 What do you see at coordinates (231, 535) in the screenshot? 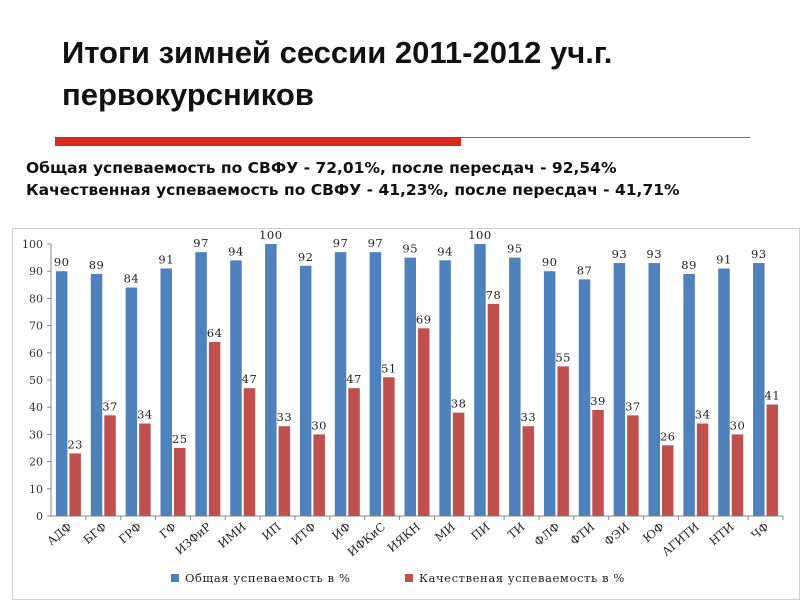
I see `category-label: ИМИ` at bounding box center [231, 535].